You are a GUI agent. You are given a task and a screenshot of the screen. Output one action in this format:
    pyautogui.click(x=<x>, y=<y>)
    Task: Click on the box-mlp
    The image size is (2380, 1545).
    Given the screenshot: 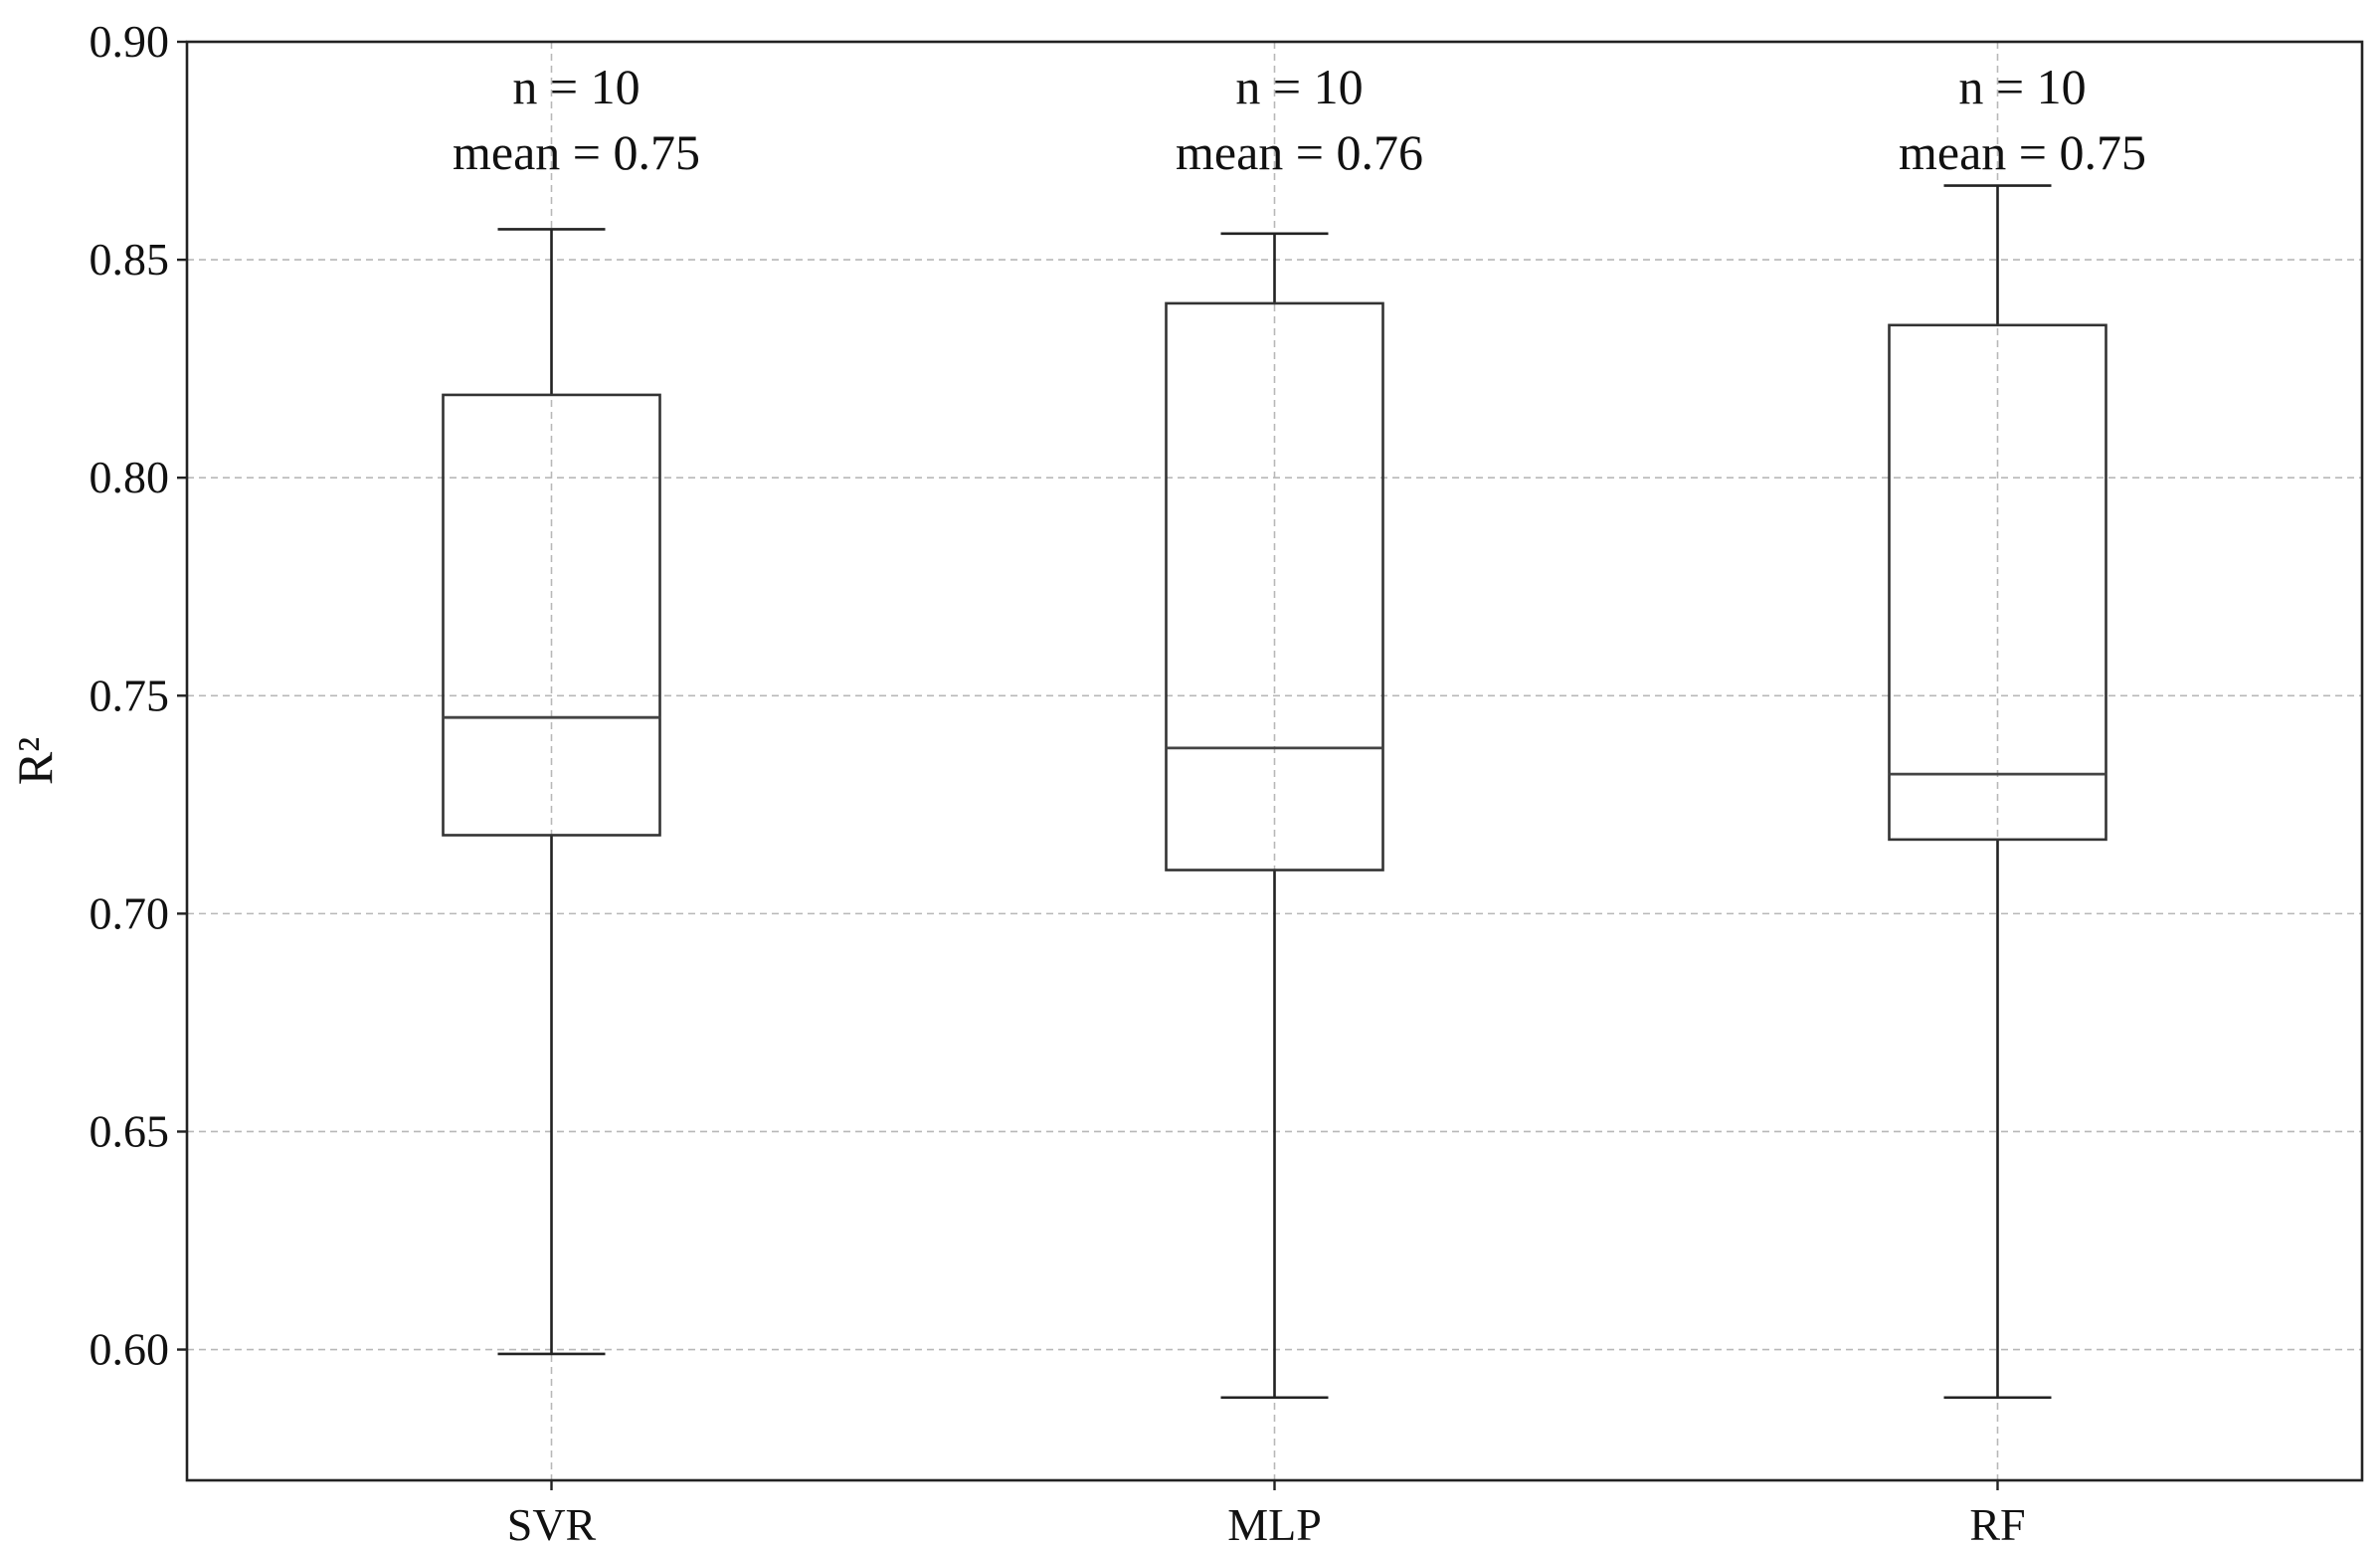 What is the action you would take?
    pyautogui.click(x=1274, y=816)
    